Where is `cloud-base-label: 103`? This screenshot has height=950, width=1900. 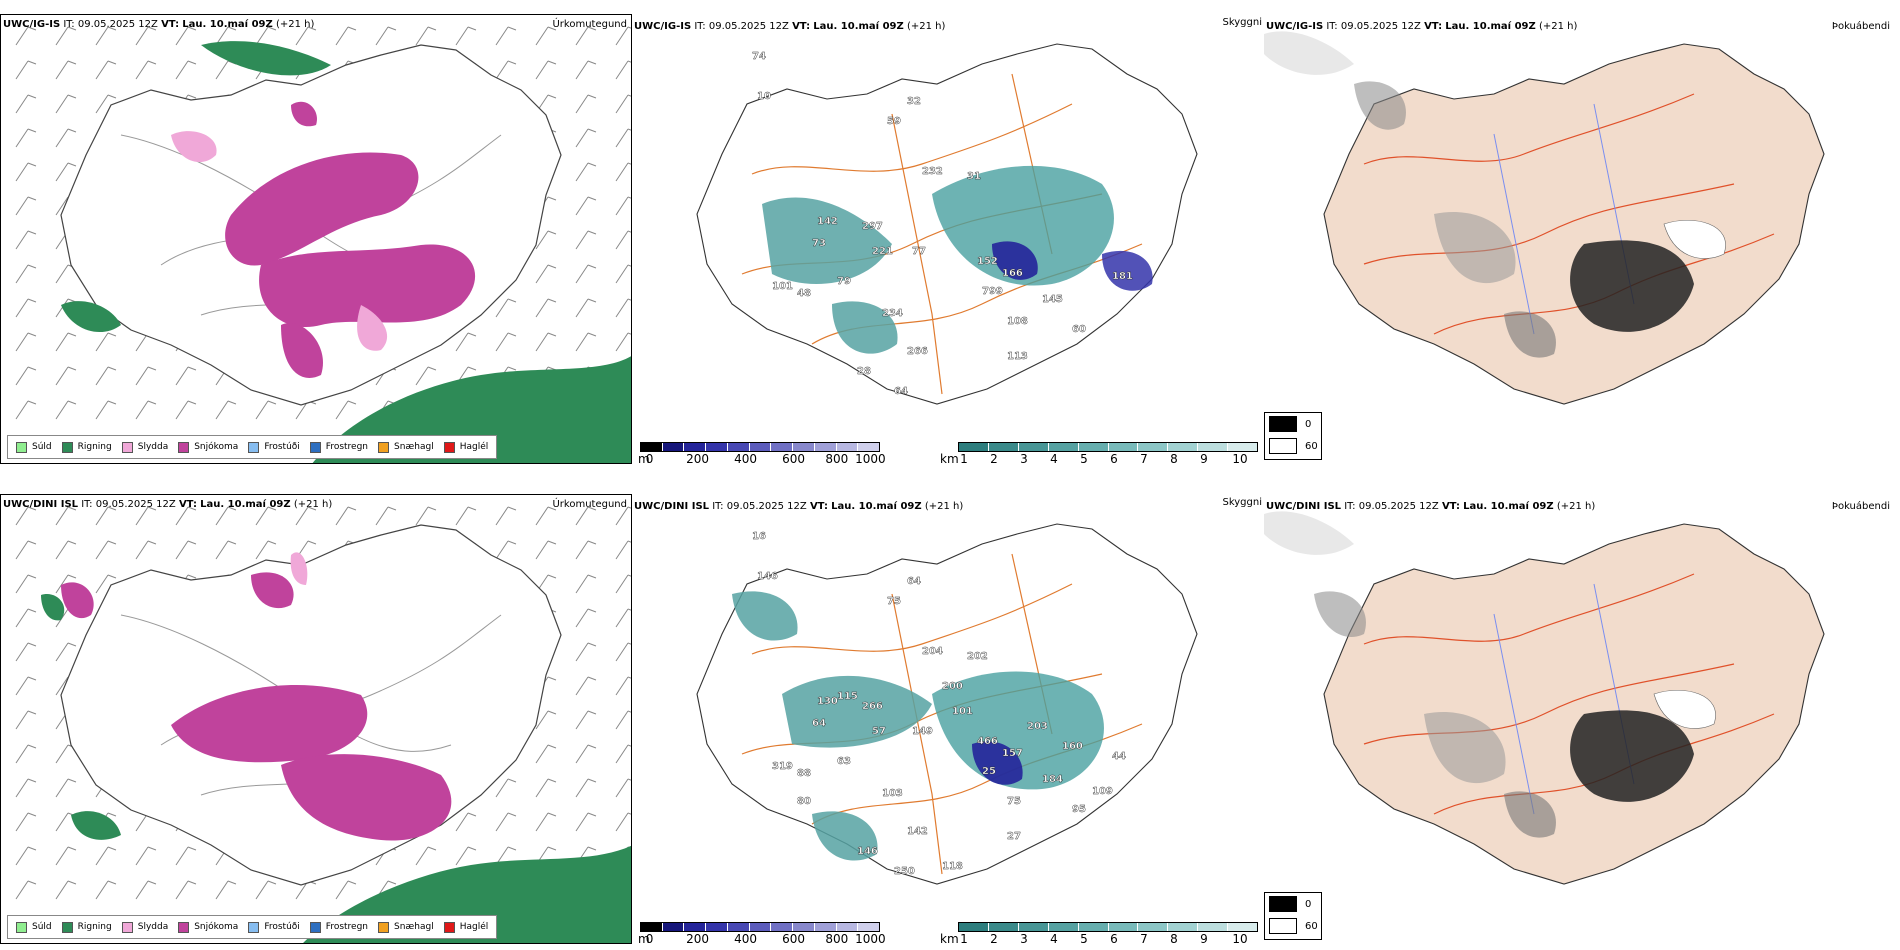 cloud-base-label: 103 is located at coordinates (892, 793).